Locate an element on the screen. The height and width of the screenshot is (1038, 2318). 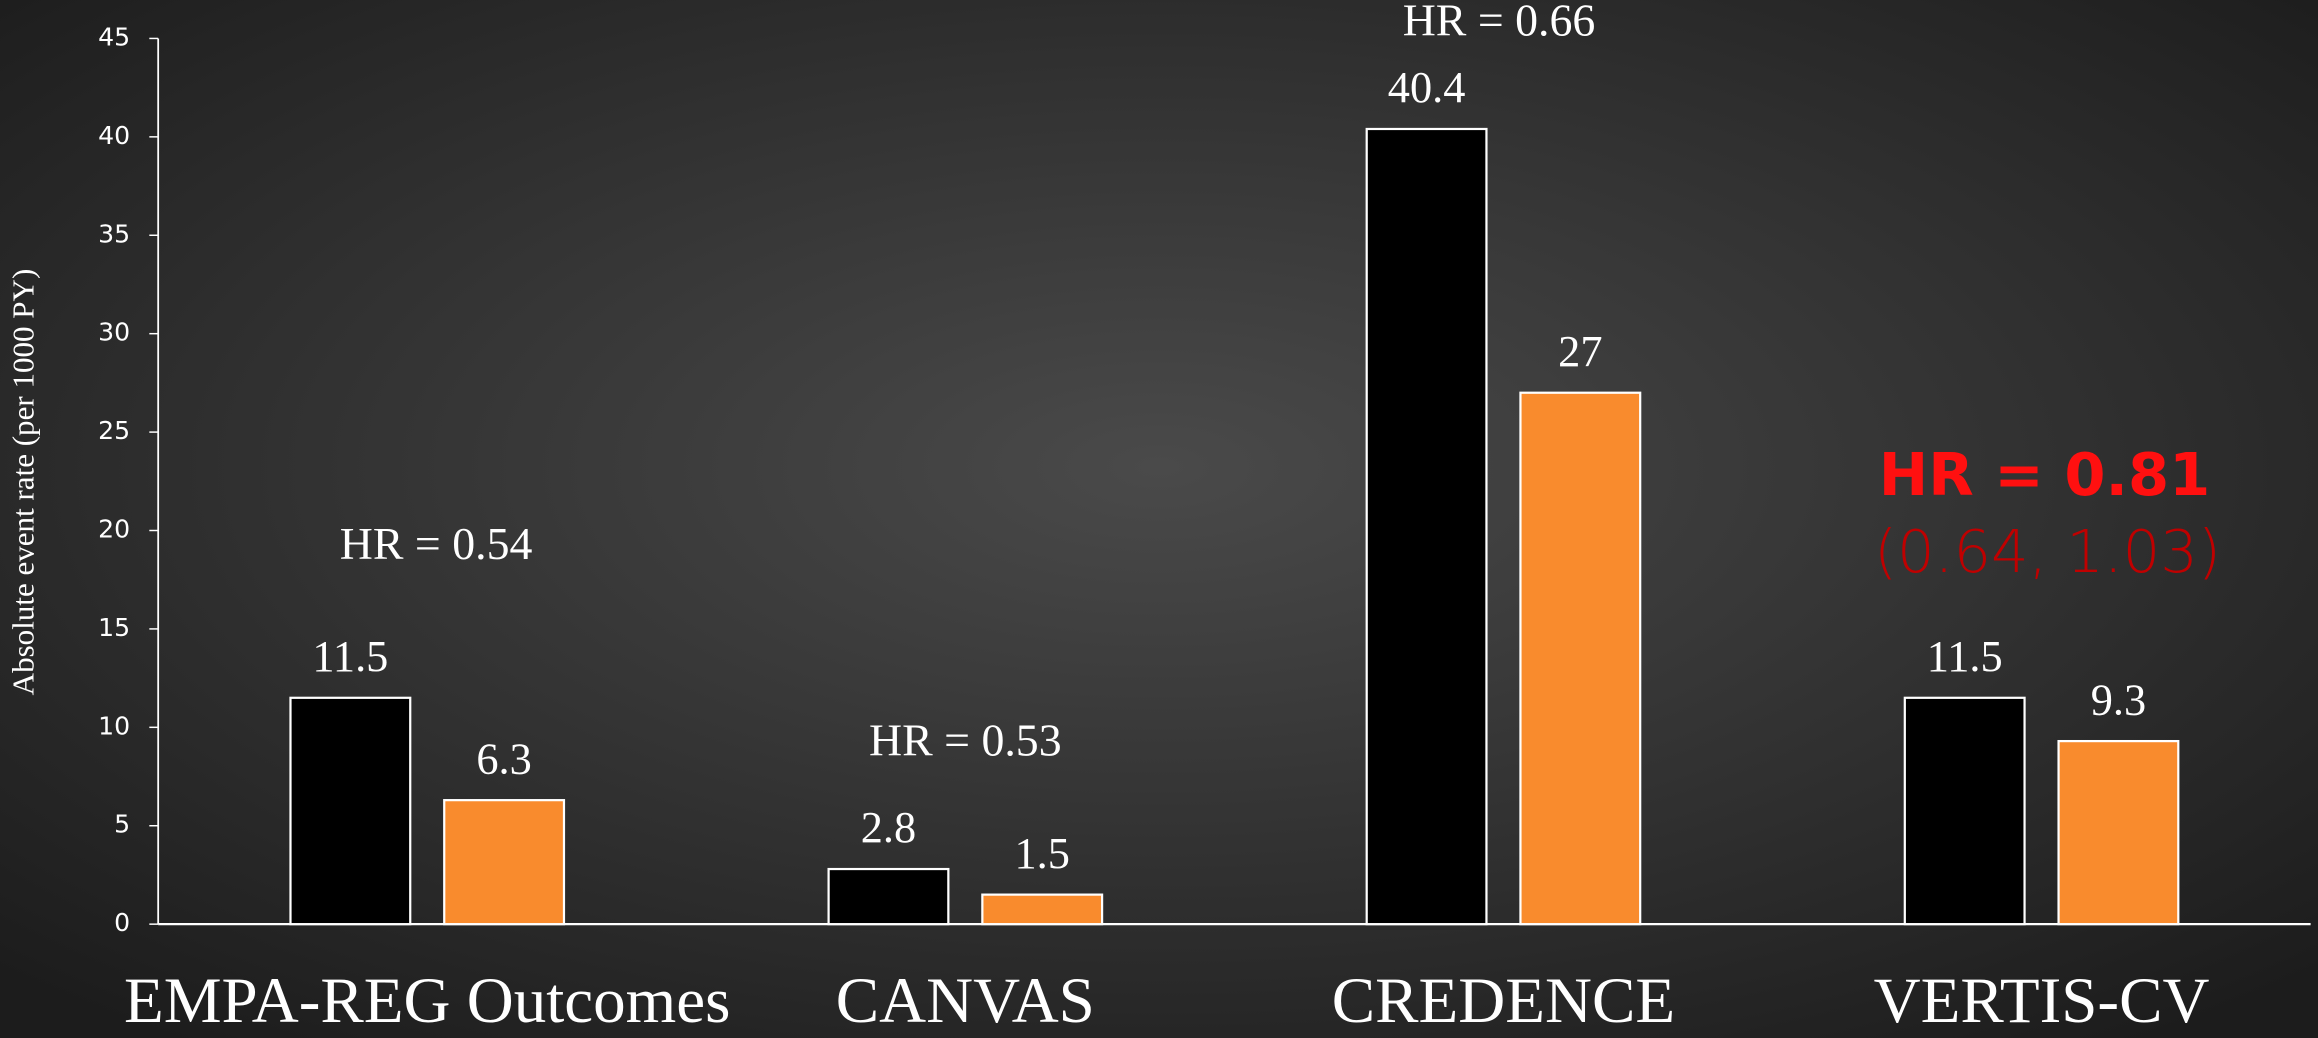
y-tick-label: 40 is located at coordinates (114, 135).